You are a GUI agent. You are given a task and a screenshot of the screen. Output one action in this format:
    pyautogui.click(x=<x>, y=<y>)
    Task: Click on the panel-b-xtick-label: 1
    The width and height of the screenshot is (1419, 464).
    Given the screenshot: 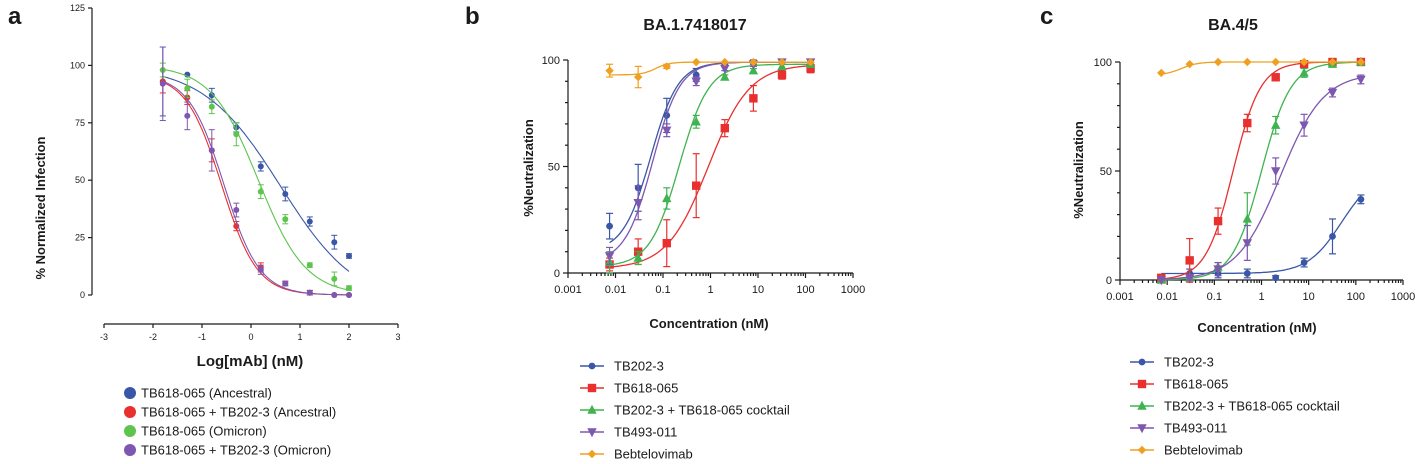 What is the action you would take?
    pyautogui.click(x=710, y=290)
    